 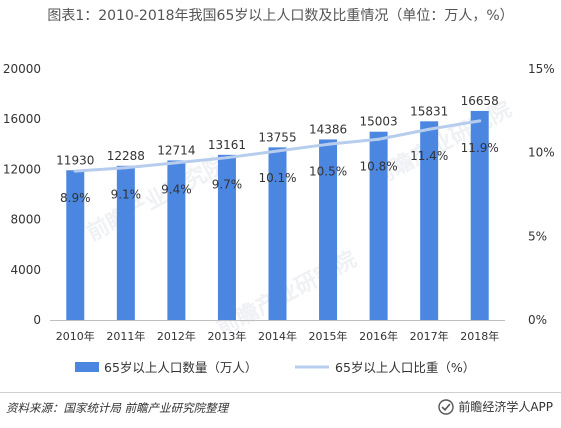 What do you see at coordinates (379, 122) in the screenshot?
I see `bar-value-label: 15003` at bounding box center [379, 122].